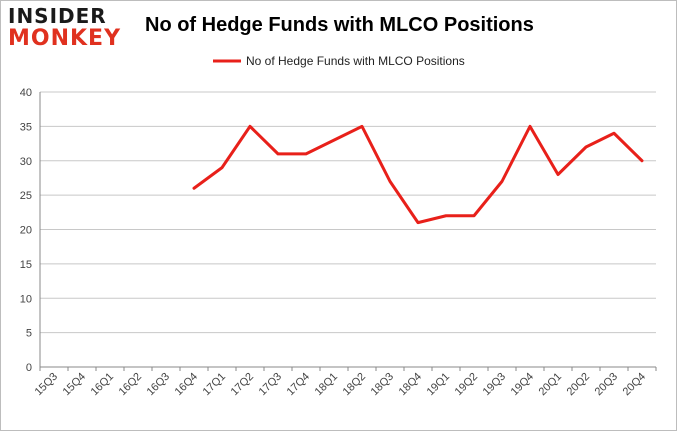 The height and width of the screenshot is (431, 677). Describe the element at coordinates (523, 385) in the screenshot. I see `x-tick-label: 19Q4` at that location.